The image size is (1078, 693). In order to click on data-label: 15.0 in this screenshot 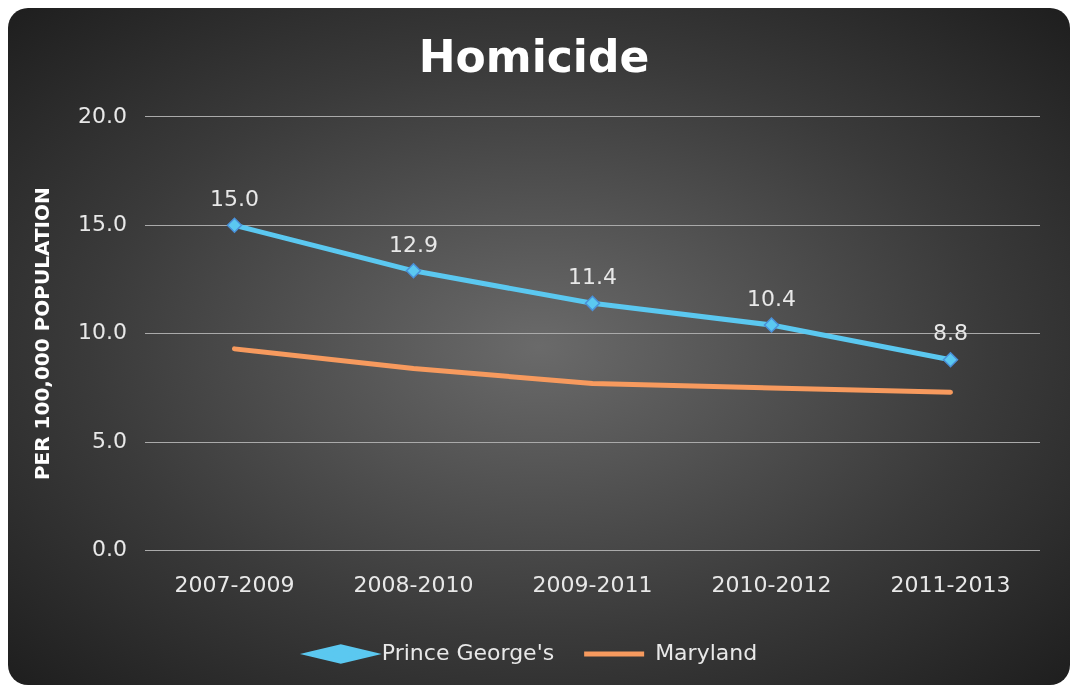, I will do `click(234, 198)`.